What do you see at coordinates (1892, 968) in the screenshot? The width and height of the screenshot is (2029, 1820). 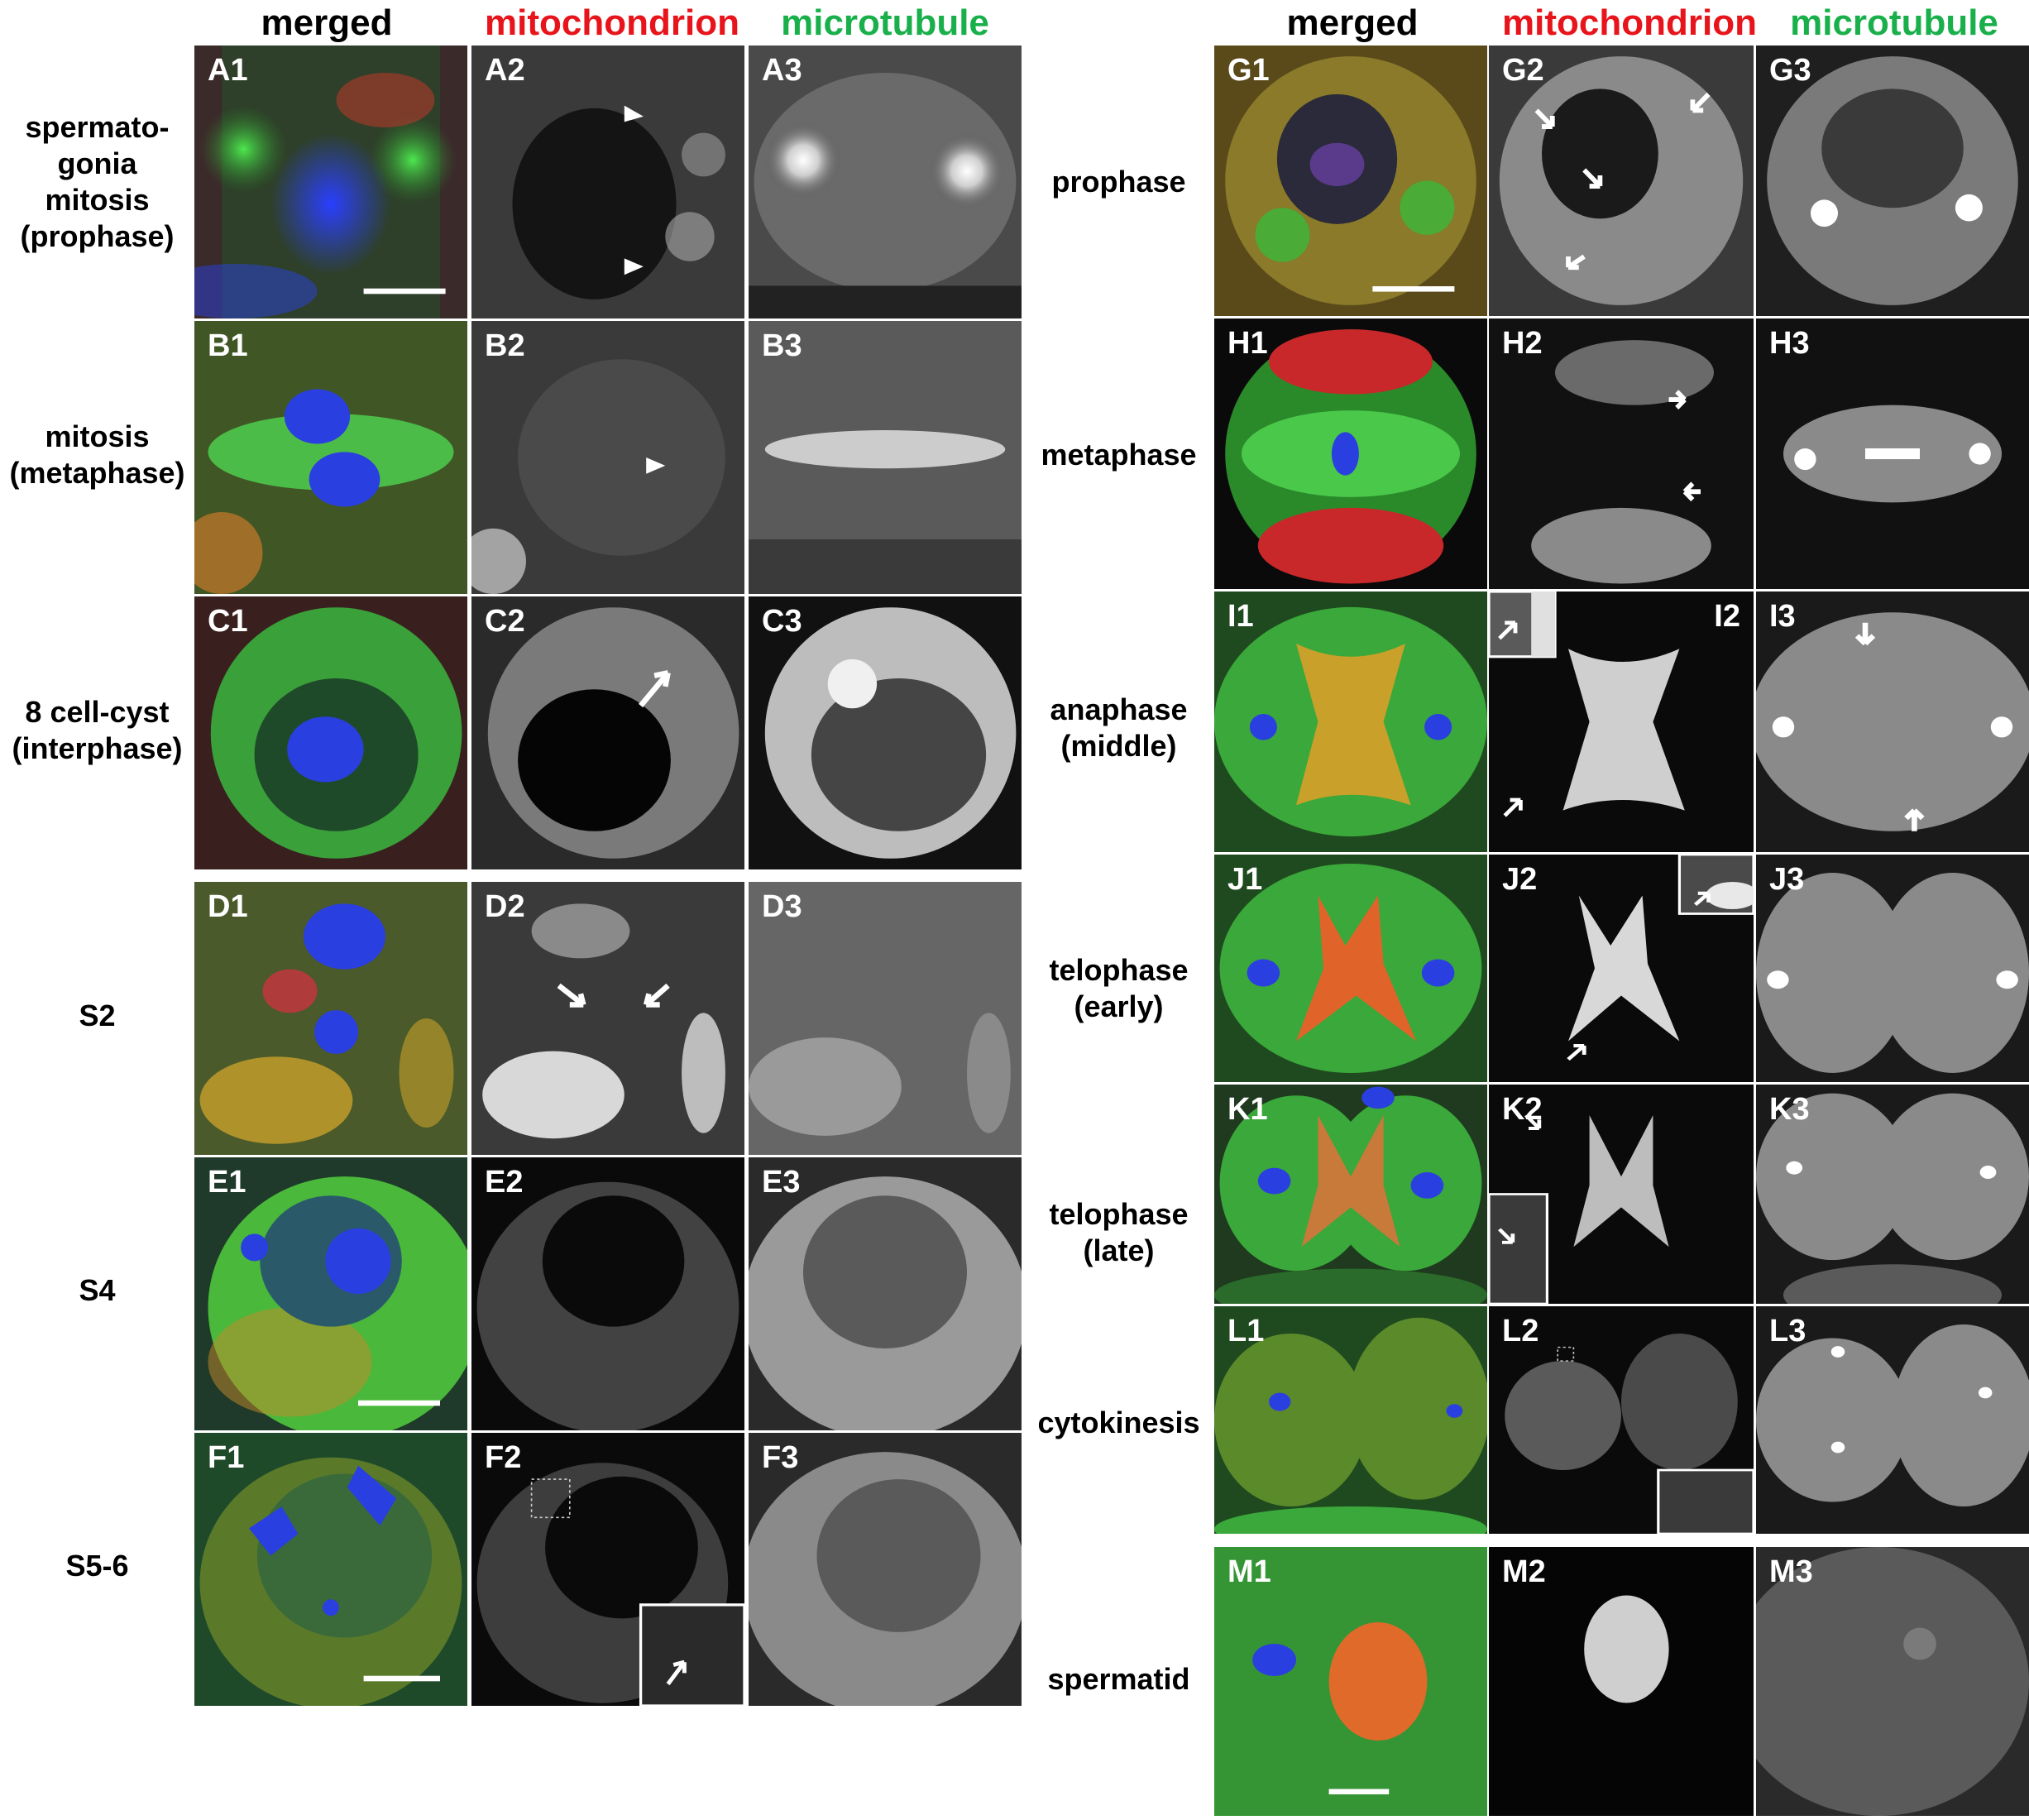 I see `panel-J3: J3` at bounding box center [1892, 968].